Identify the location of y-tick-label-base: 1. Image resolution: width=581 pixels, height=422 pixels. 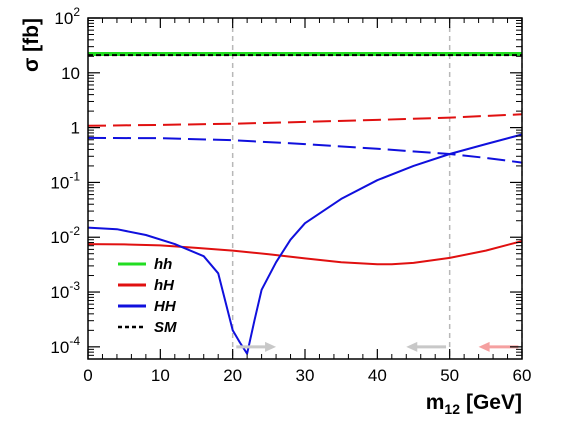
(75, 128).